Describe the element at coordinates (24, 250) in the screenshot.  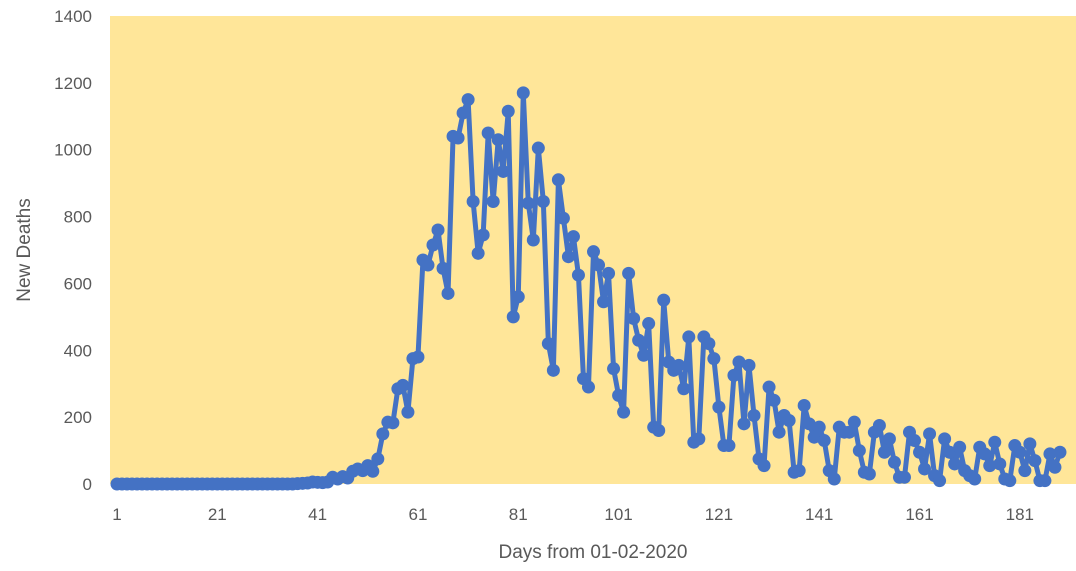
I see `y-axis-title: New Deaths` at that location.